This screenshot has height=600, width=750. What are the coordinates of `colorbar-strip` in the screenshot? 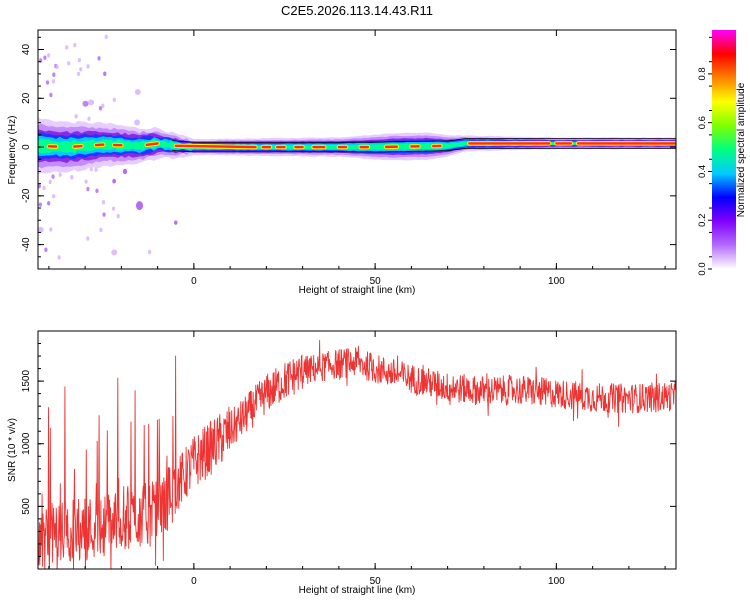 It's located at (724, 149).